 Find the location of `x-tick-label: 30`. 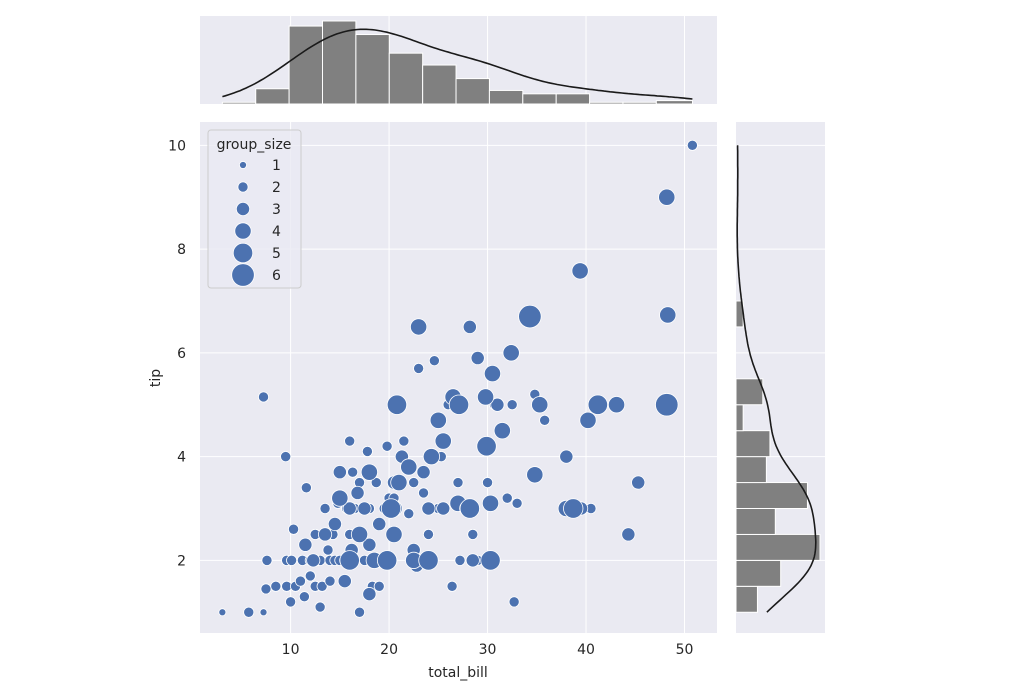

x-tick-label: 30 is located at coordinates (488, 650).